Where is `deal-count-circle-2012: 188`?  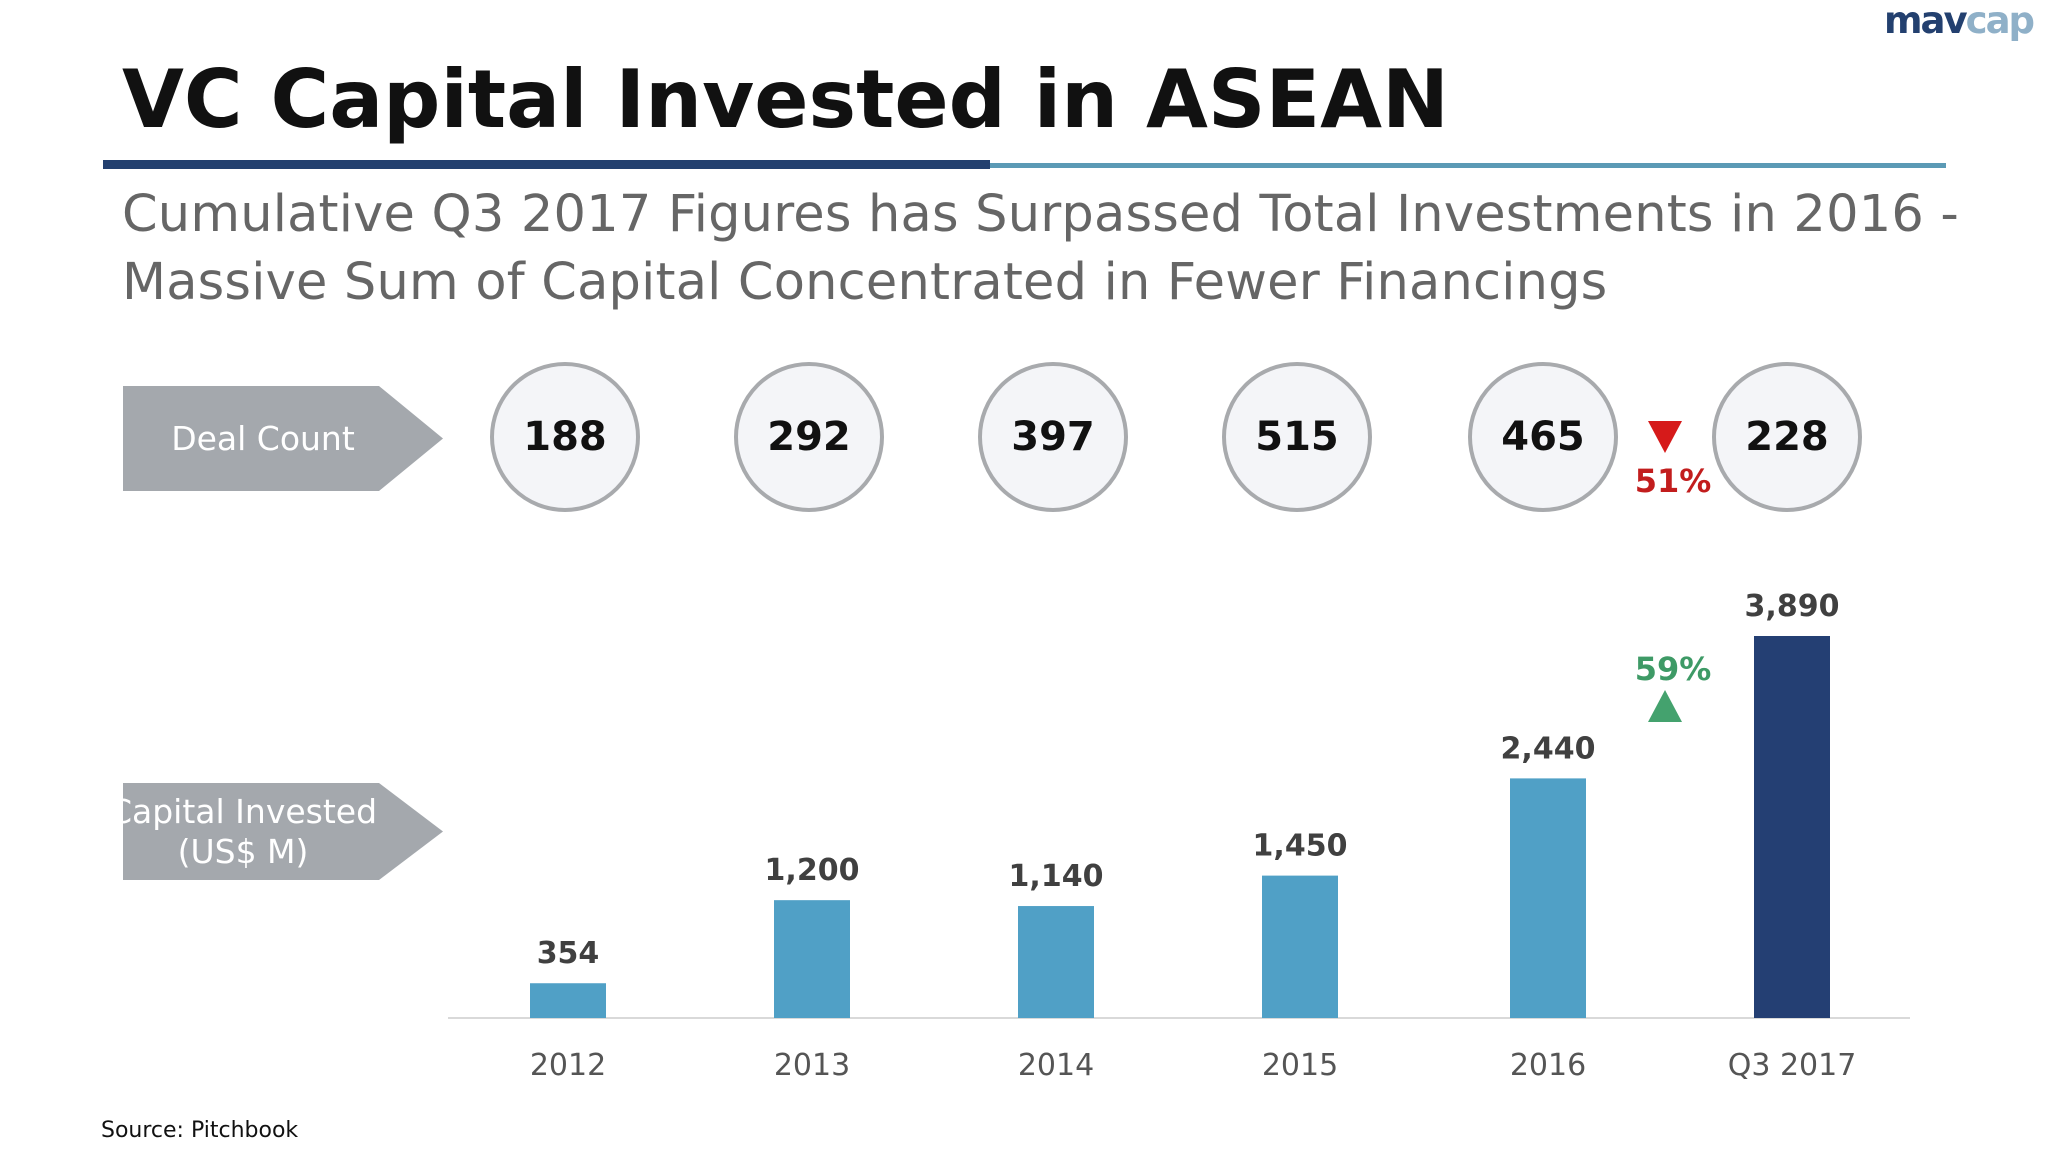 deal-count-circle-2012: 188 is located at coordinates (565, 437).